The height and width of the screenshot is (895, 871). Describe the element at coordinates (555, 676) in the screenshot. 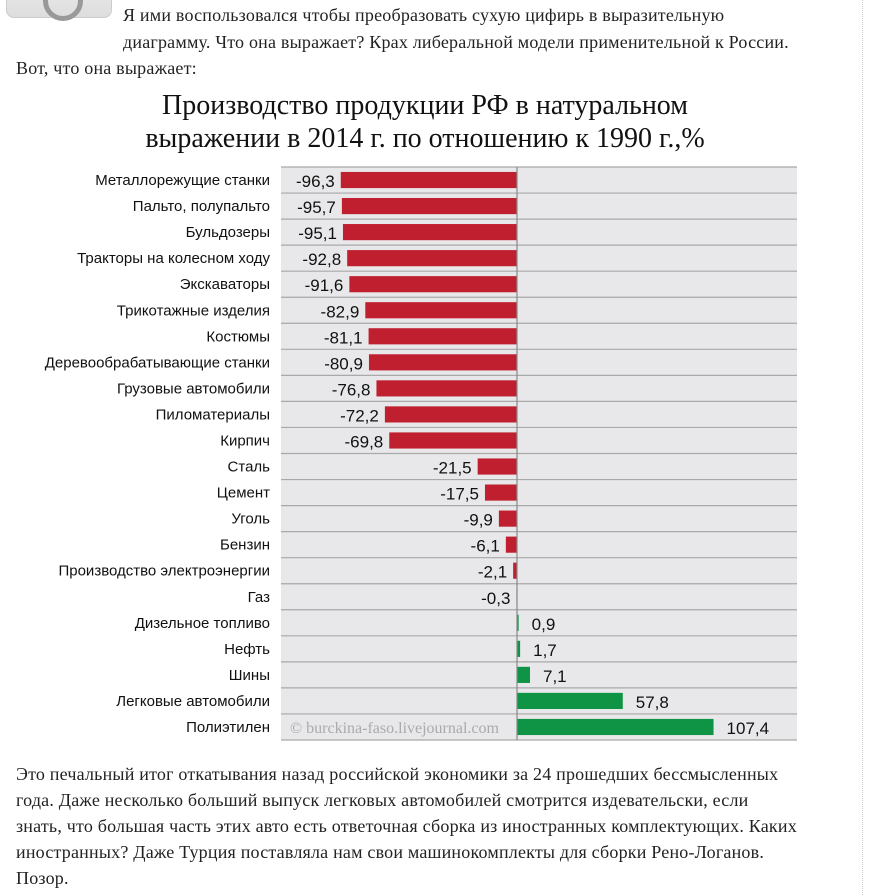

I see `data-label-20: 7,1` at that location.